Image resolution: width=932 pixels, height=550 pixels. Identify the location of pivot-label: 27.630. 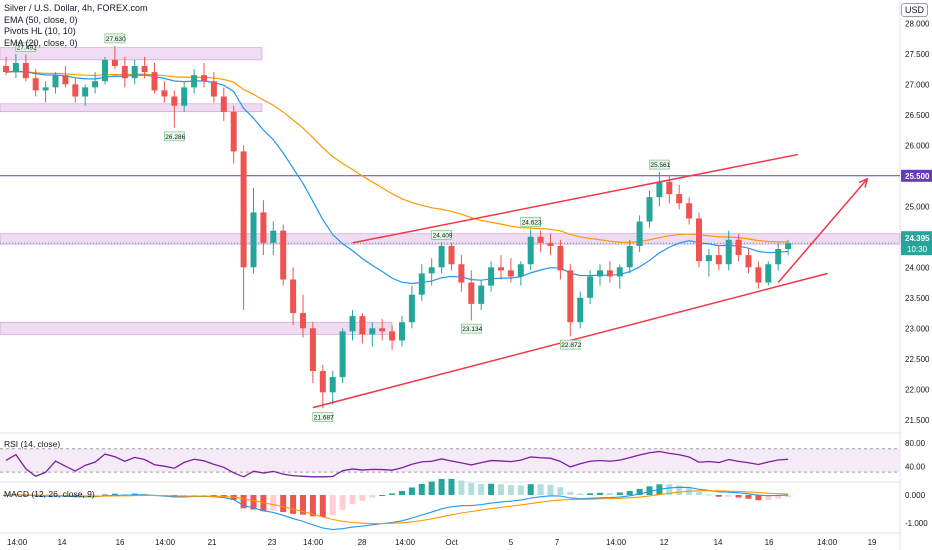
(116, 39).